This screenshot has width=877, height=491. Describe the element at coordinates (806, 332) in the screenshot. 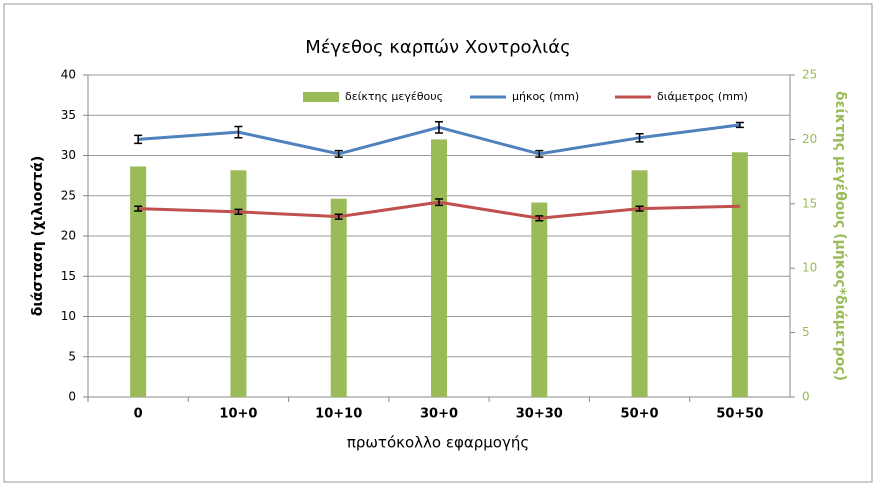

I see `y2-tick-label: 5` at that location.